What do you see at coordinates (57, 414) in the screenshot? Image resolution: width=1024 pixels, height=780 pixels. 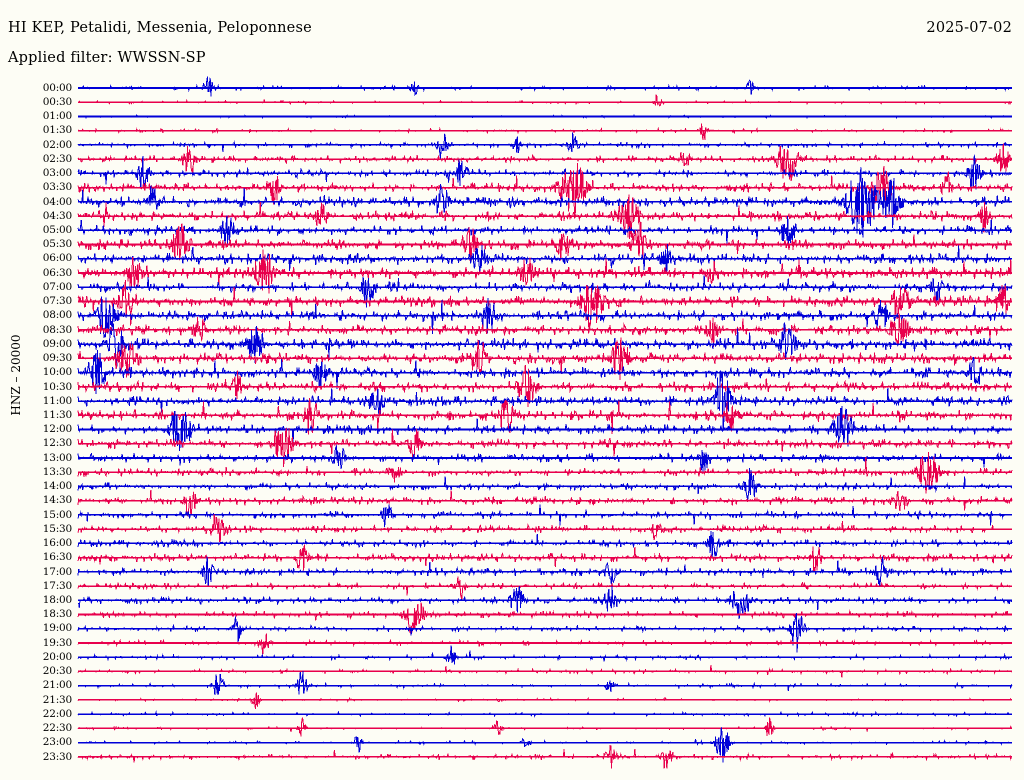 I see `time-label: 11:30` at bounding box center [57, 414].